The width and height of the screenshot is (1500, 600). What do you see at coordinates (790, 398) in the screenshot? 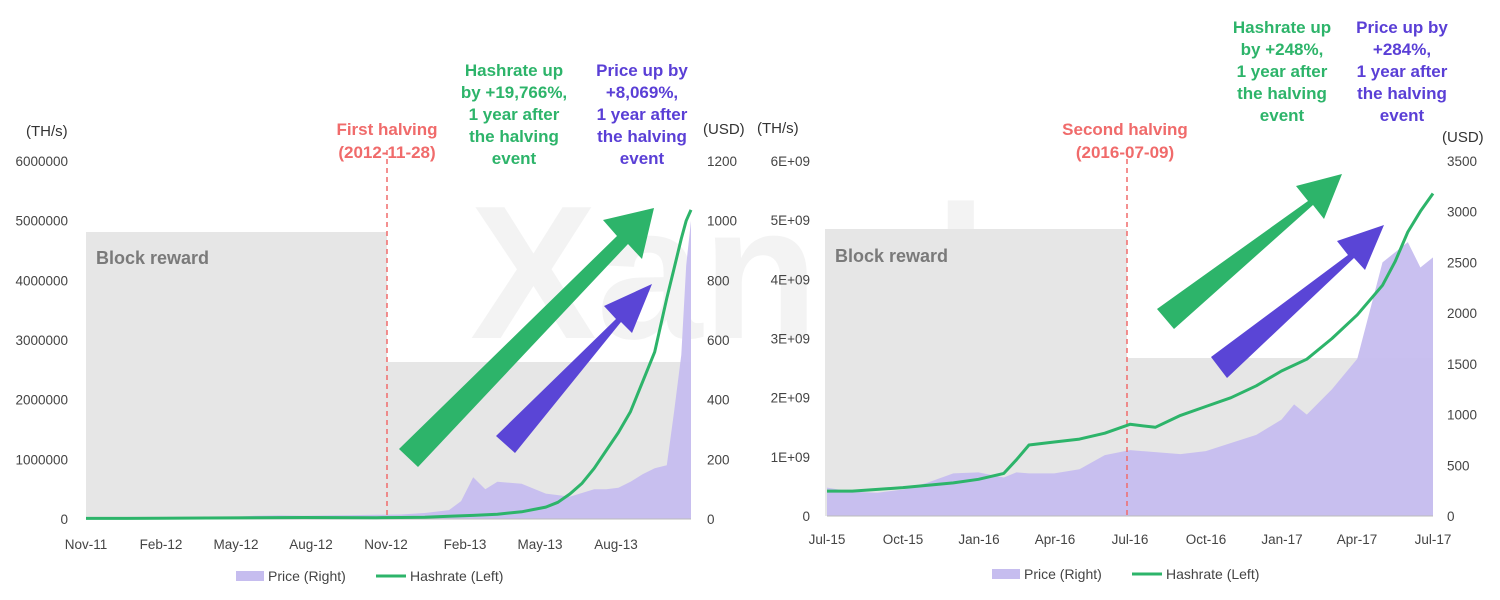
I see `left-tick-label: 2E+09` at bounding box center [790, 398].